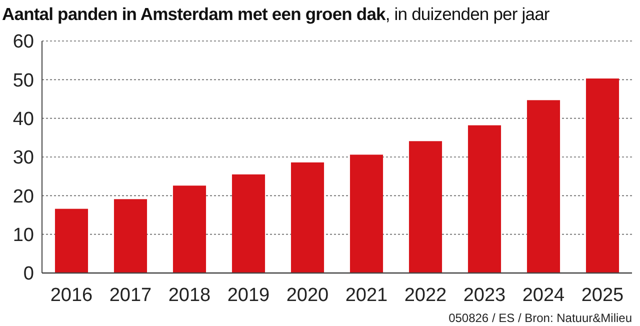  What do you see at coordinates (307, 295) in the screenshot?
I see `x-tick-label: 2020` at bounding box center [307, 295].